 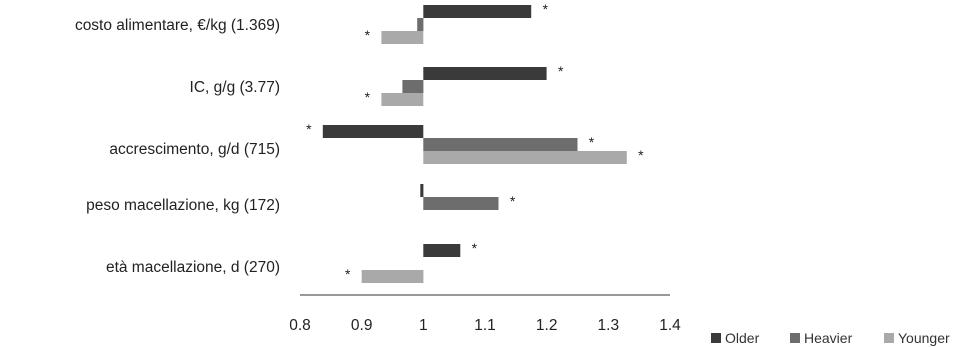 I want to click on category-label: età macellazione, d (270), so click(x=193, y=267).